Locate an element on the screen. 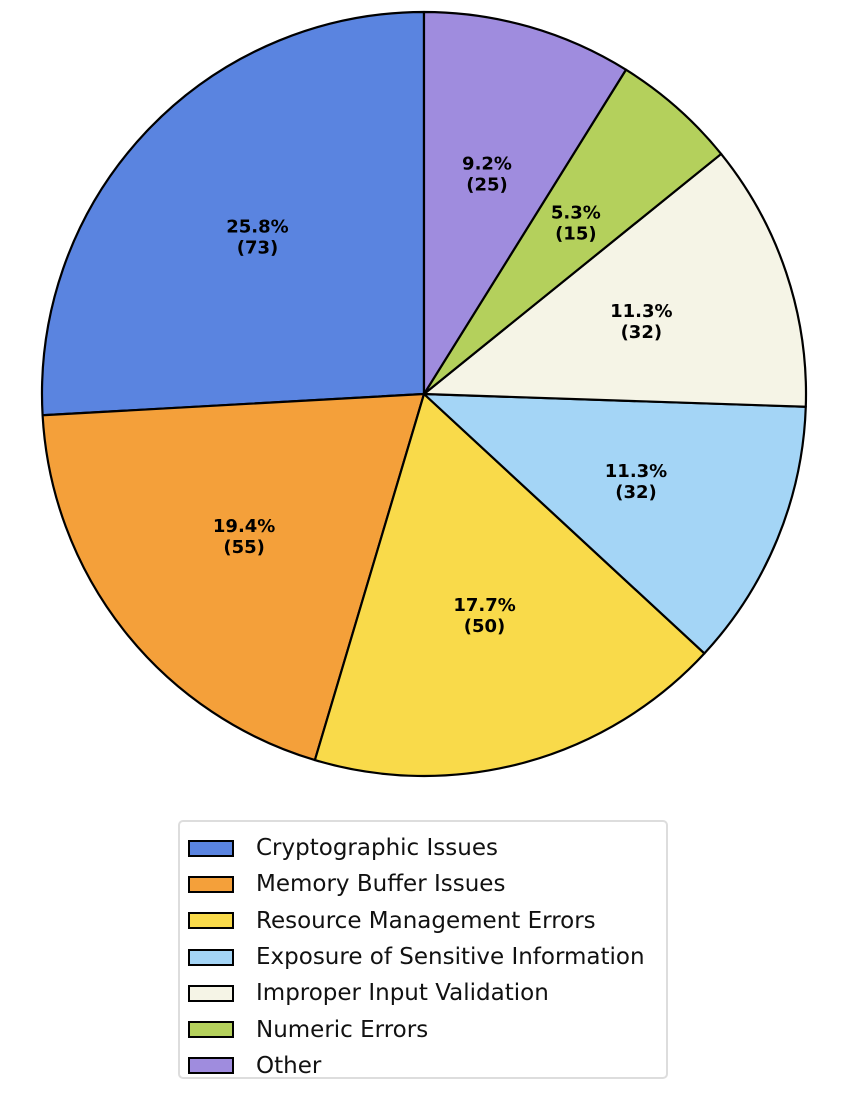  legend-item: Numeric Errors is located at coordinates (427, 1029).